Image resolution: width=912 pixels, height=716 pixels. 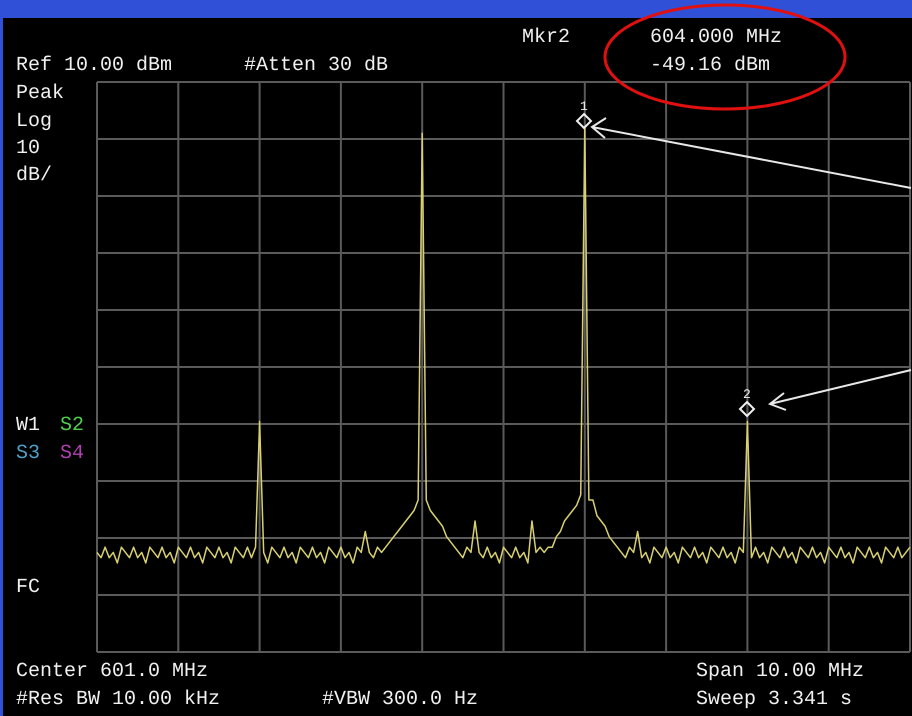 What do you see at coordinates (40, 93) in the screenshot?
I see `text: Peak` at bounding box center [40, 93].